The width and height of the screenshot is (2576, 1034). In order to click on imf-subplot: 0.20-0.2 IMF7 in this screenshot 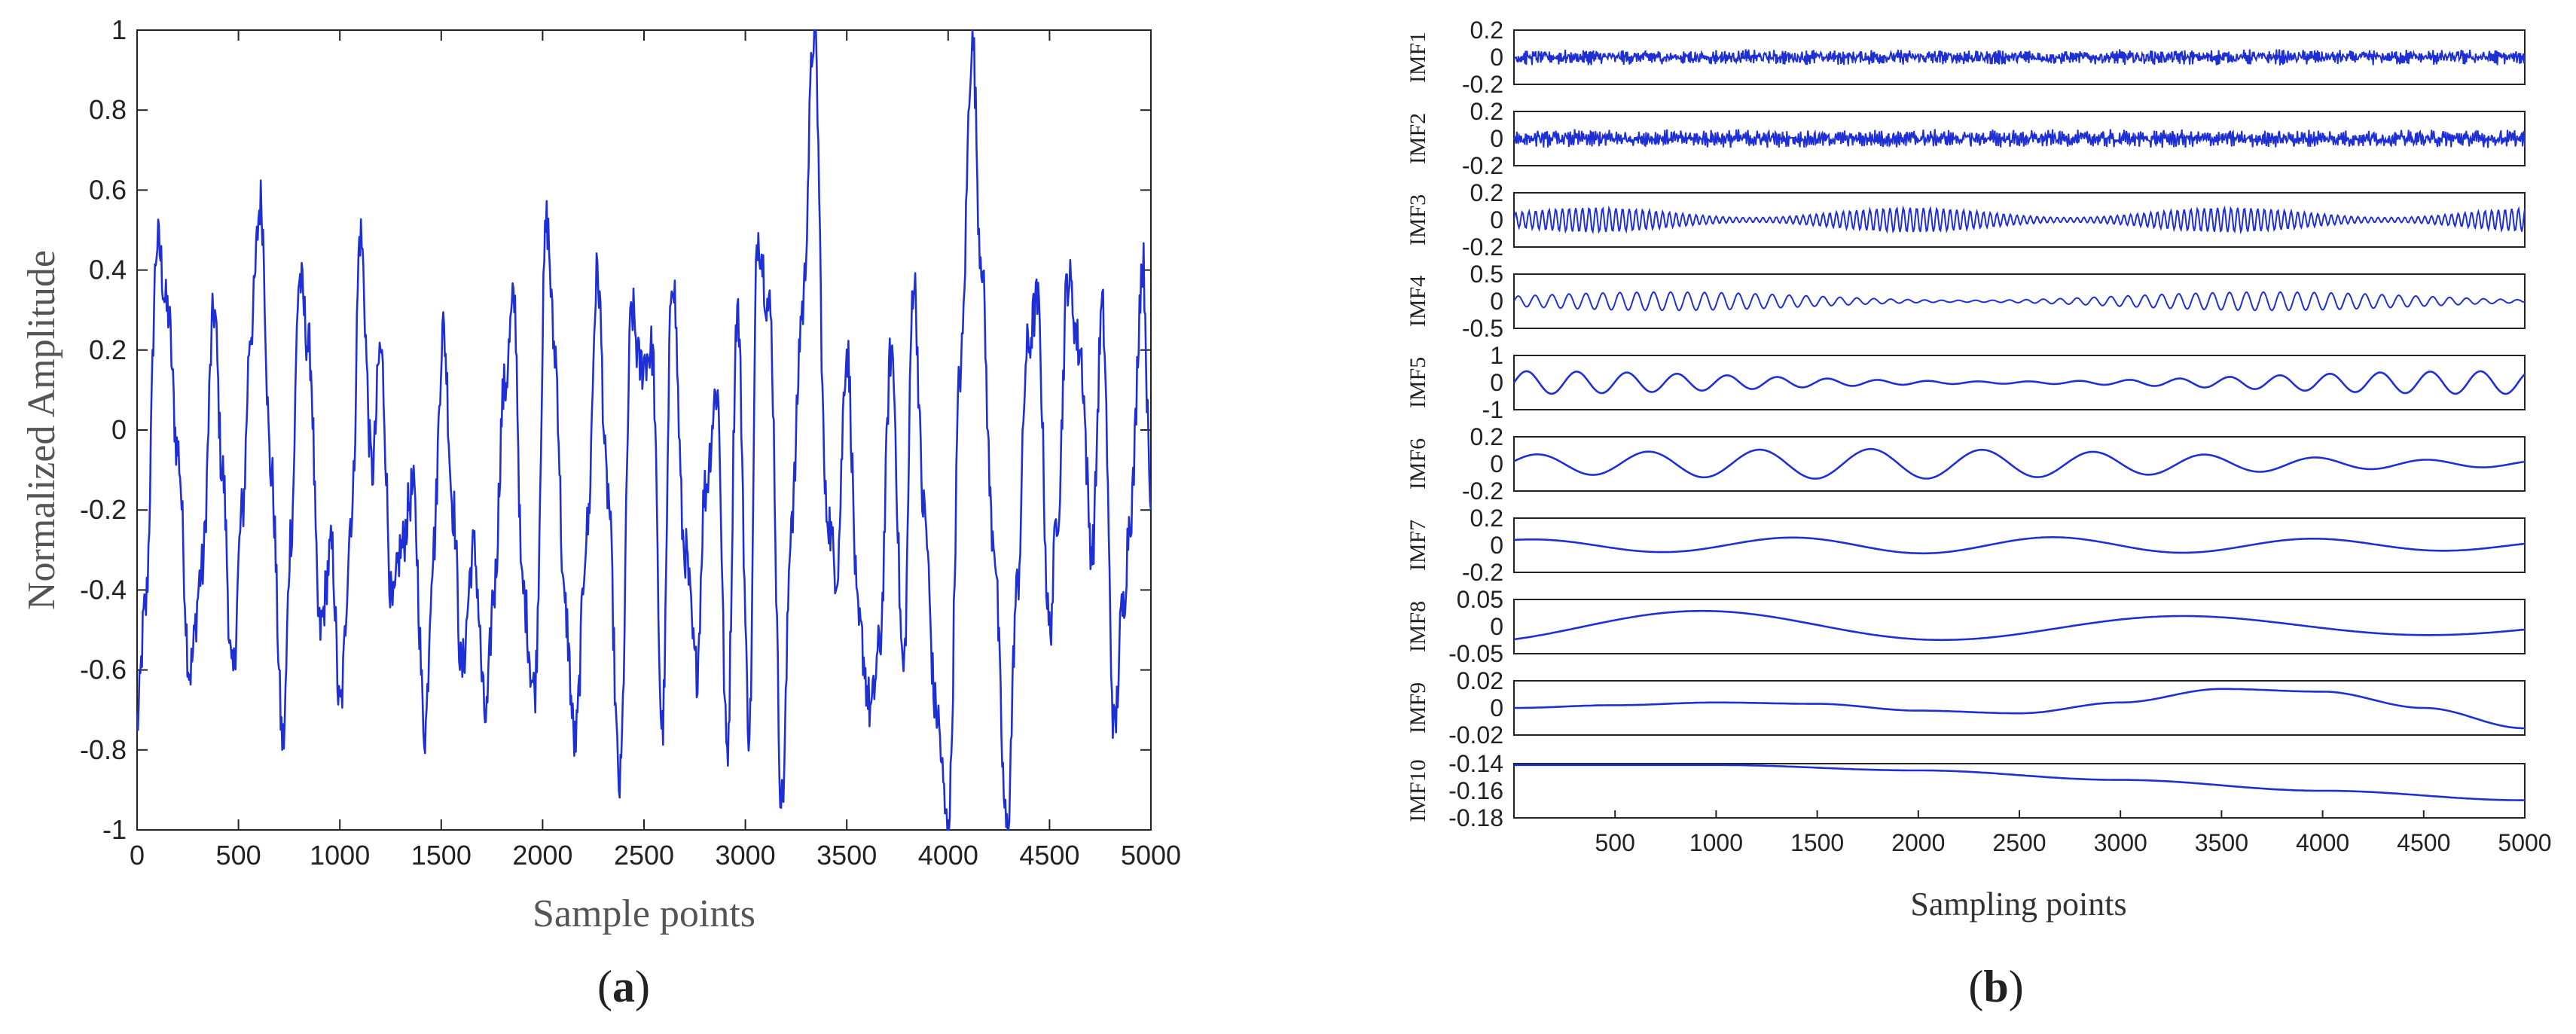, I will do `click(1966, 545)`.